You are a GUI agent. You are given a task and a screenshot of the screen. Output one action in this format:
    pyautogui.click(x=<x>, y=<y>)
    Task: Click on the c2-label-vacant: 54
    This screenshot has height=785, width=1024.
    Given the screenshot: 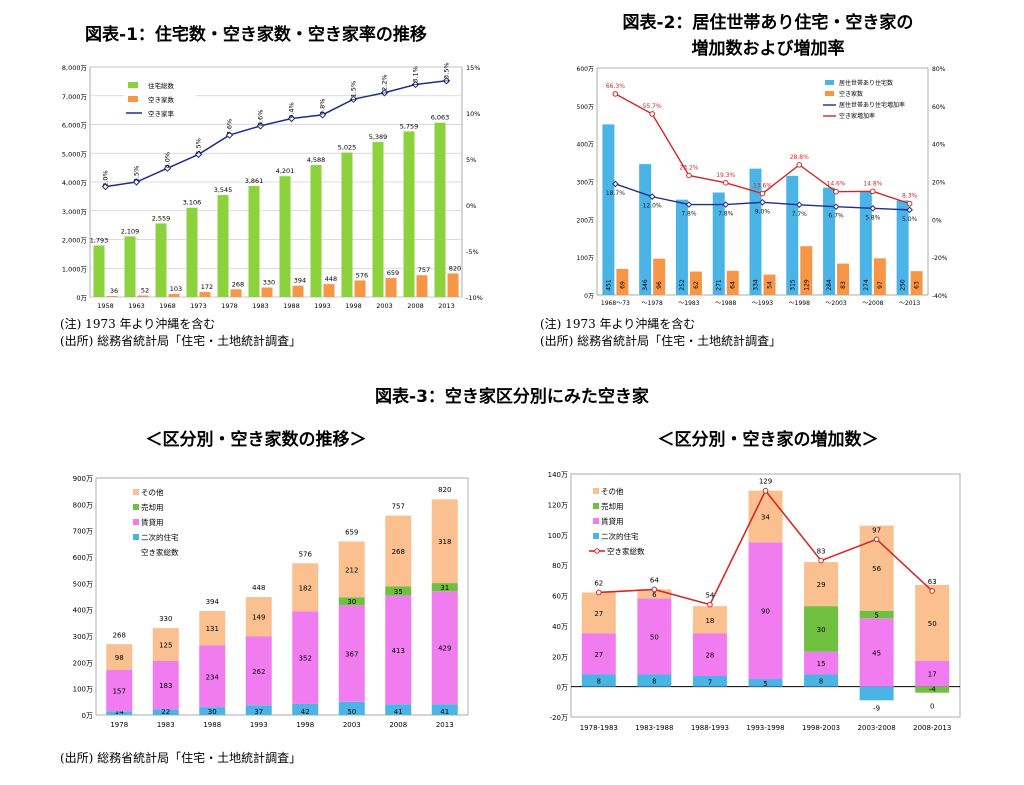 What is the action you would take?
    pyautogui.click(x=770, y=285)
    